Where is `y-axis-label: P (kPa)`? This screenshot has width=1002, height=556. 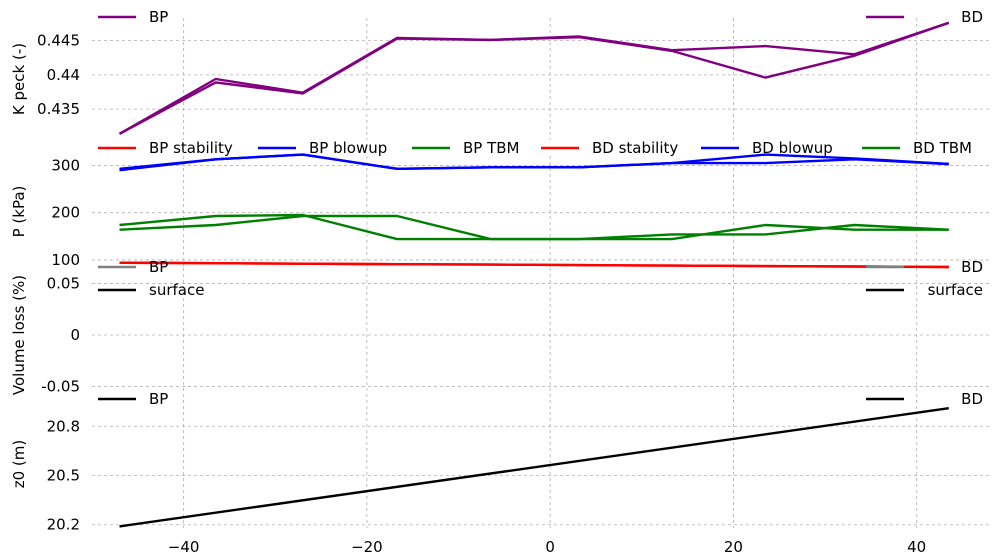 y-axis-label: P (kPa) is located at coordinates (19, 212).